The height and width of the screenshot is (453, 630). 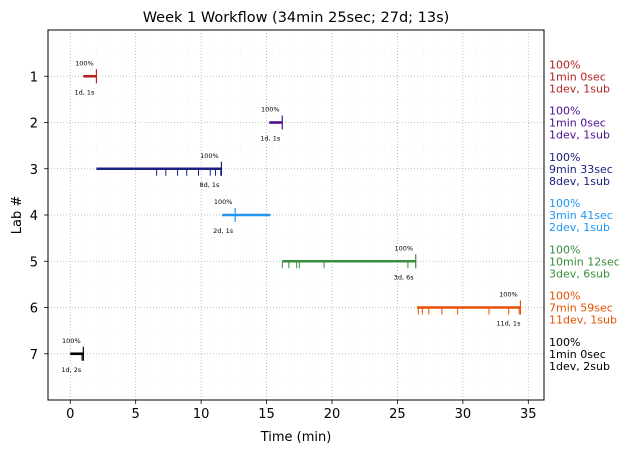 What do you see at coordinates (581, 169) in the screenshot?
I see `lab-3-summary-line: 9min 33sec` at bounding box center [581, 169].